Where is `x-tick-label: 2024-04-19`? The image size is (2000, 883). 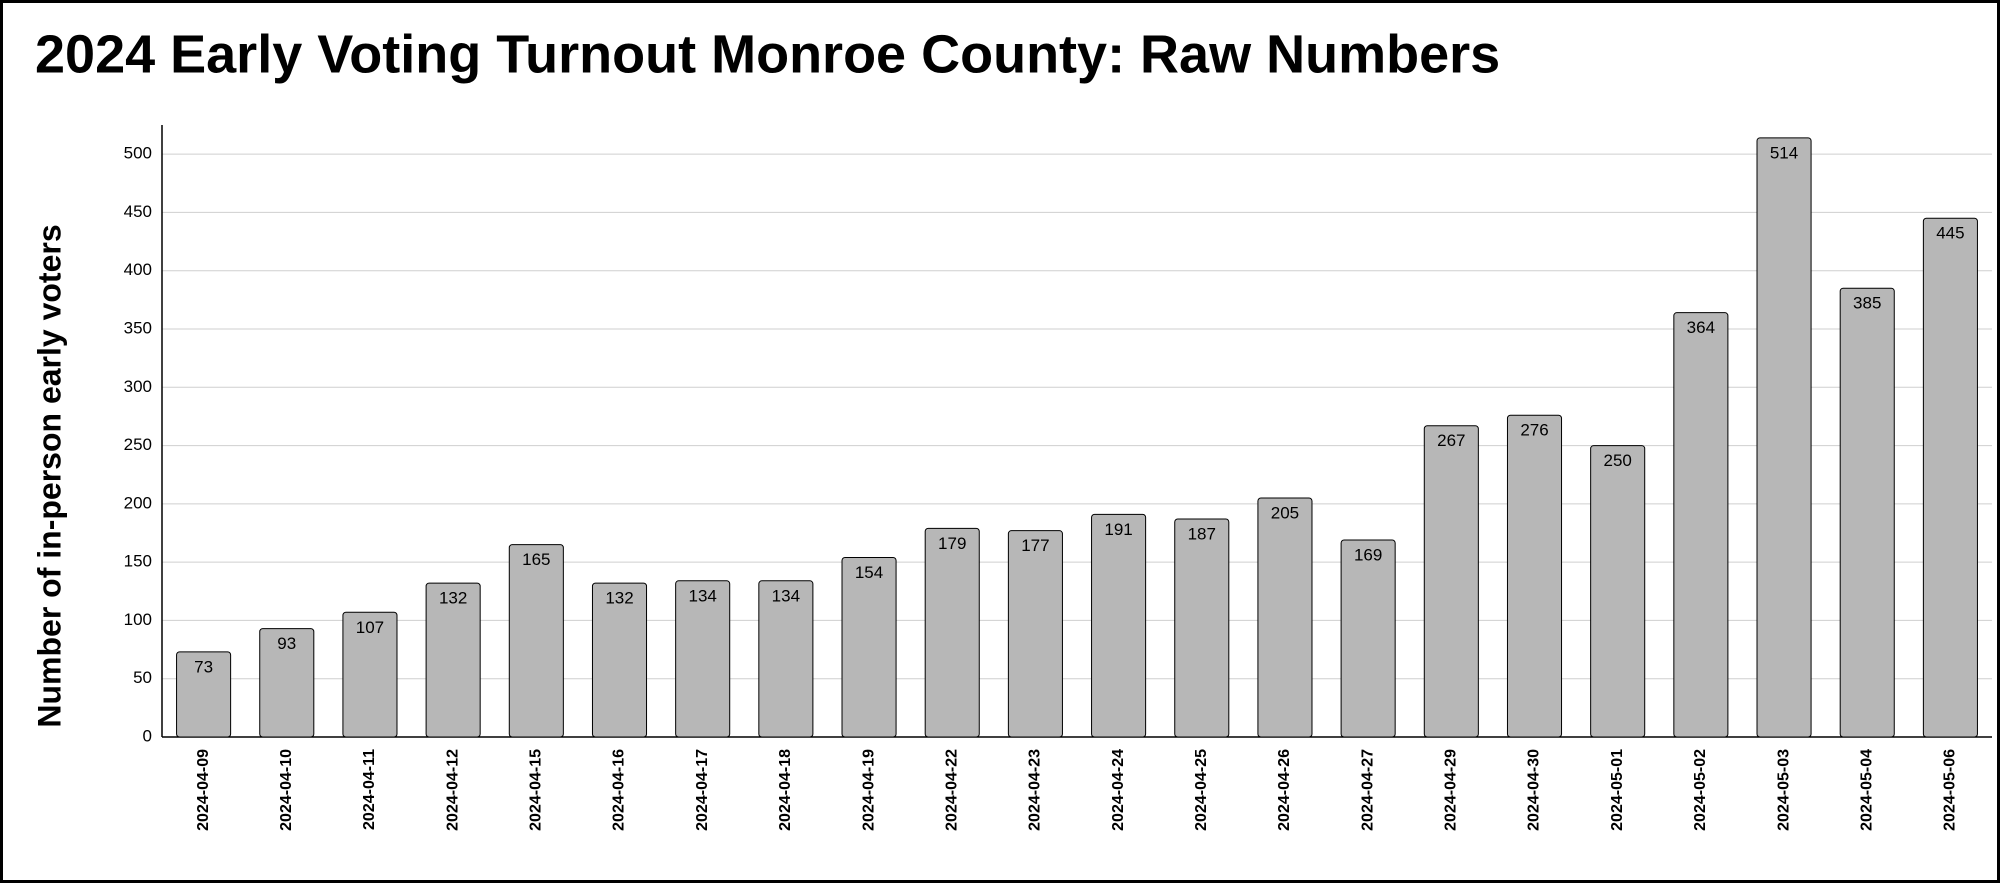
x-tick-label: 2024-04-19 is located at coordinates (868, 790).